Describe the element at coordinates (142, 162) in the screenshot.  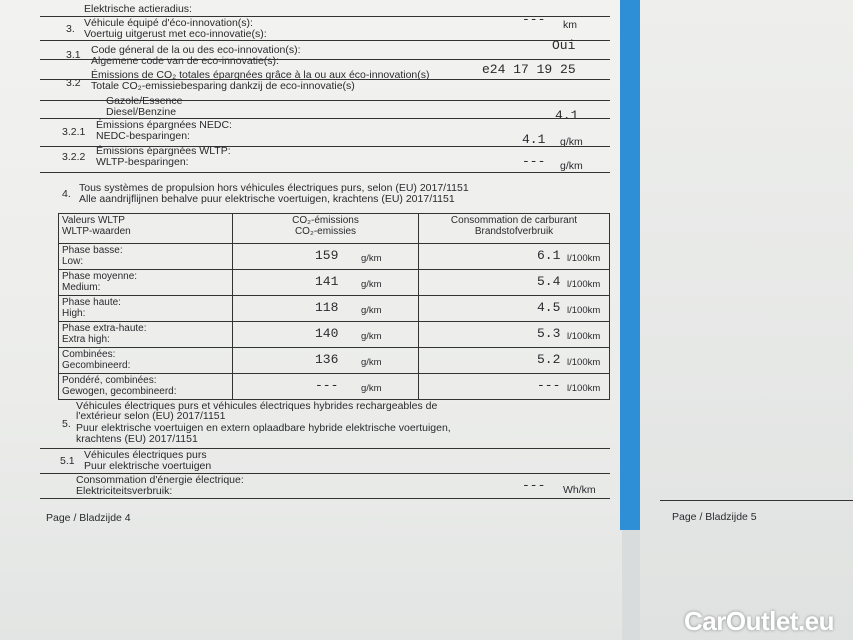
I see `s322-nl: WLTP-besparingen:` at that location.